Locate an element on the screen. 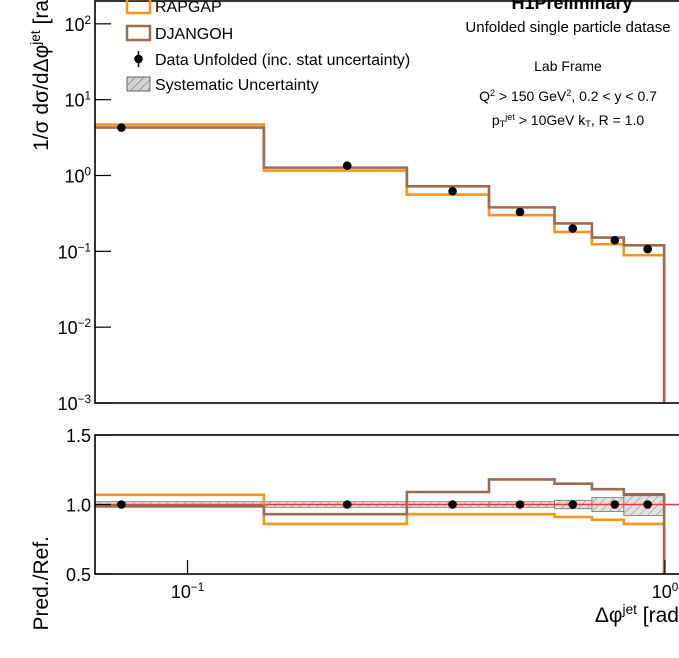 The width and height of the screenshot is (679, 658). tick-label-base: 1.0 is located at coordinates (78, 506).